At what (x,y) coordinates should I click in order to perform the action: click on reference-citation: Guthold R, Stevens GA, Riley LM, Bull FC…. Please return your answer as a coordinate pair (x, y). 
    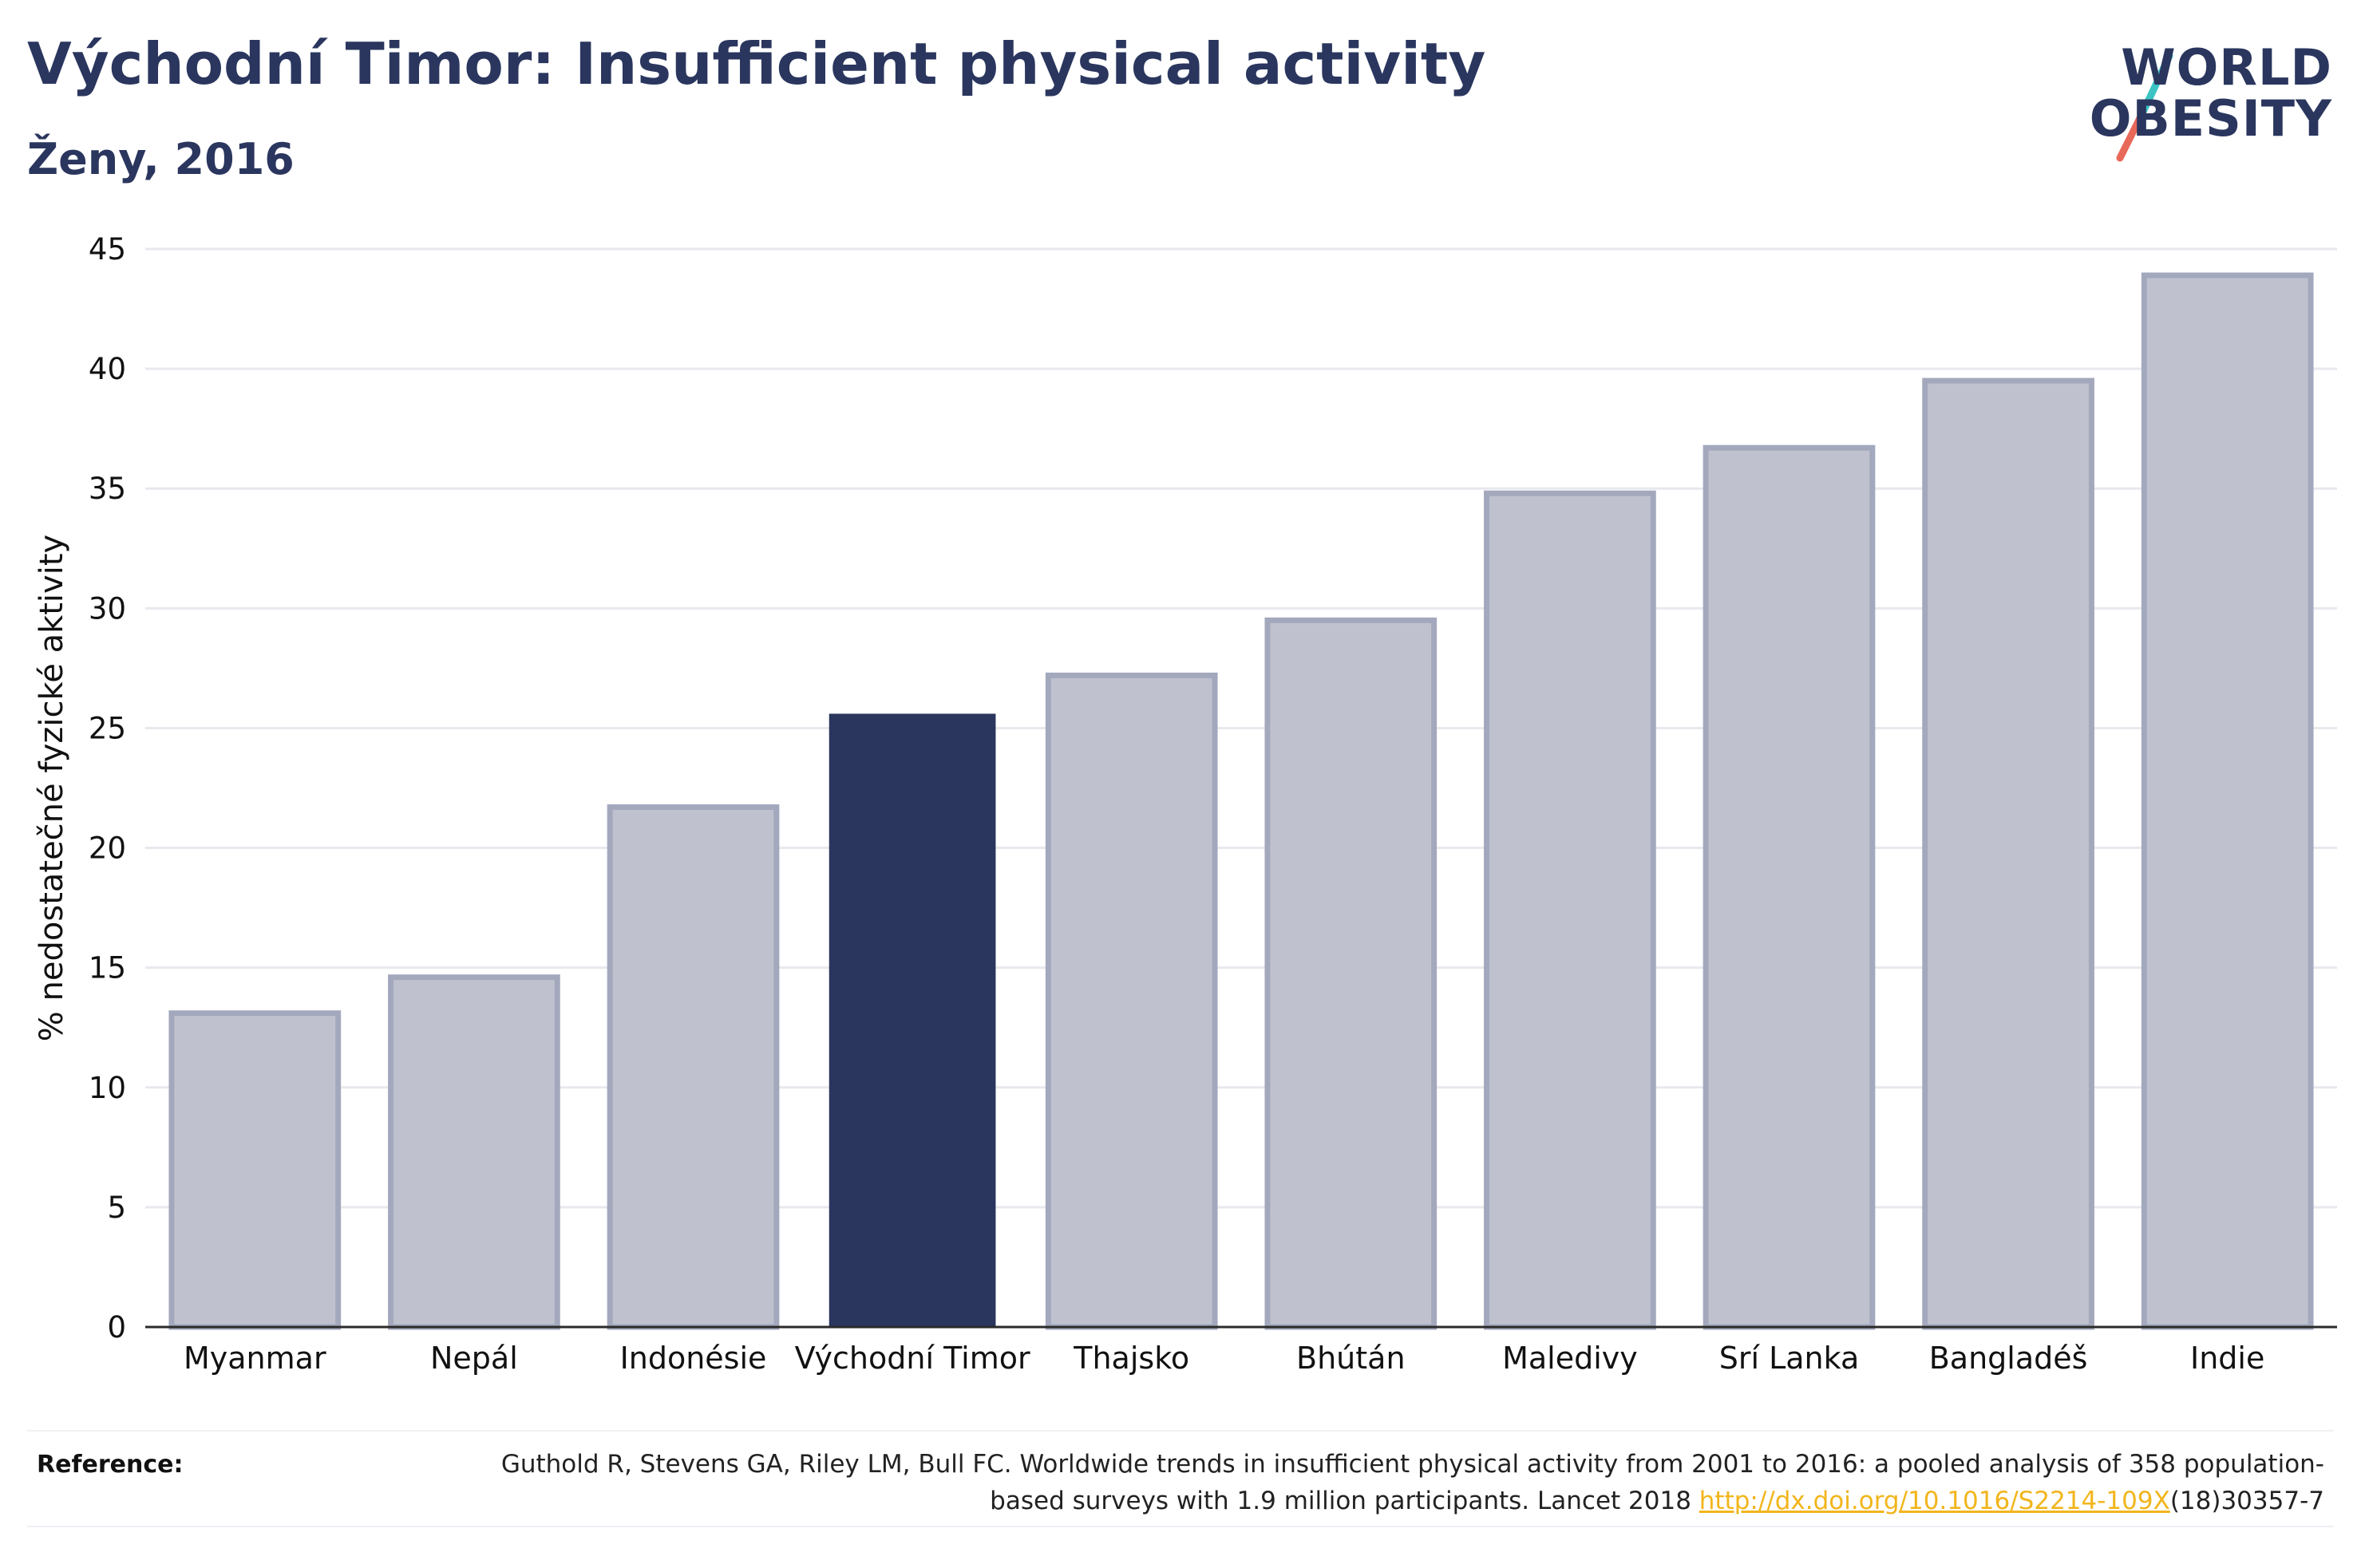
    Looking at the image, I should click on (1412, 1482).